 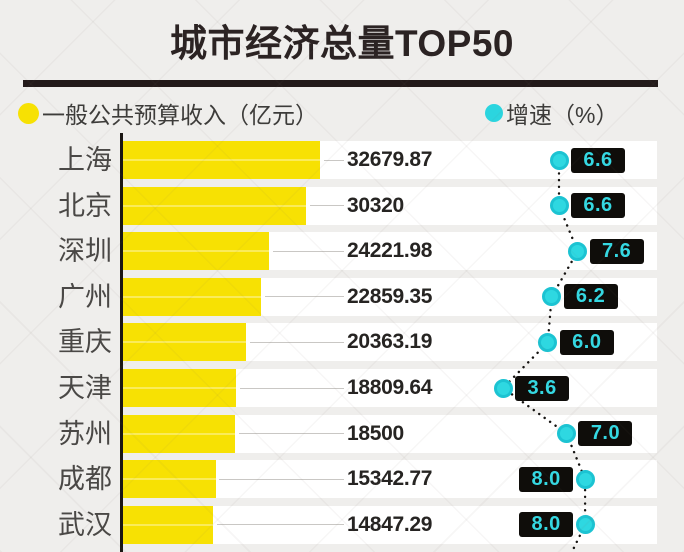 What do you see at coordinates (590, 297) in the screenshot?
I see `growth-badge: 6.2` at bounding box center [590, 297].